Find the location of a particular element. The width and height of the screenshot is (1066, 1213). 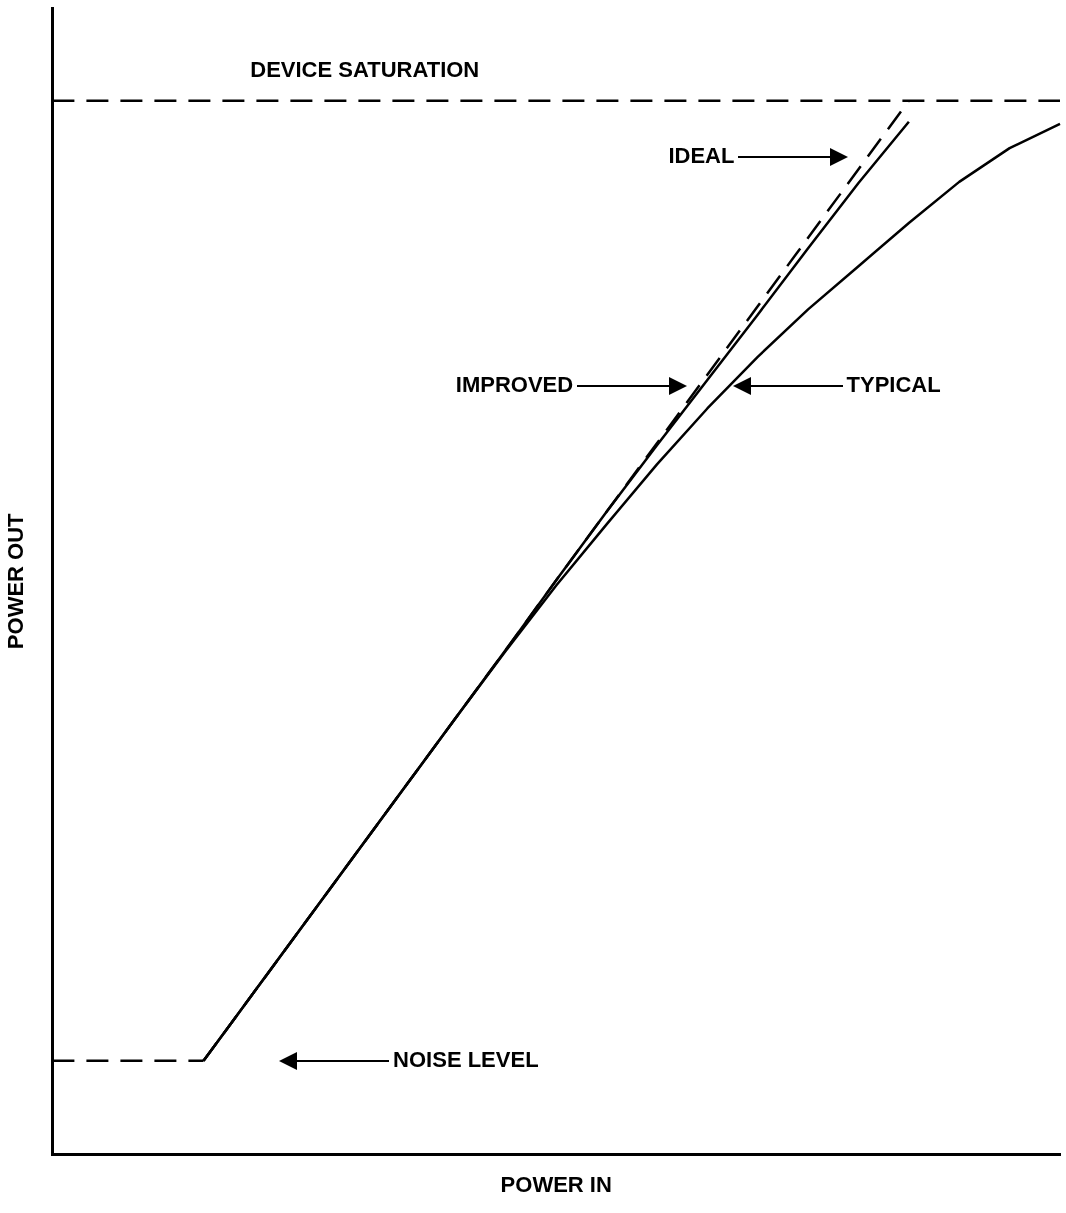

annotation: TYPICAL is located at coordinates (893, 385).